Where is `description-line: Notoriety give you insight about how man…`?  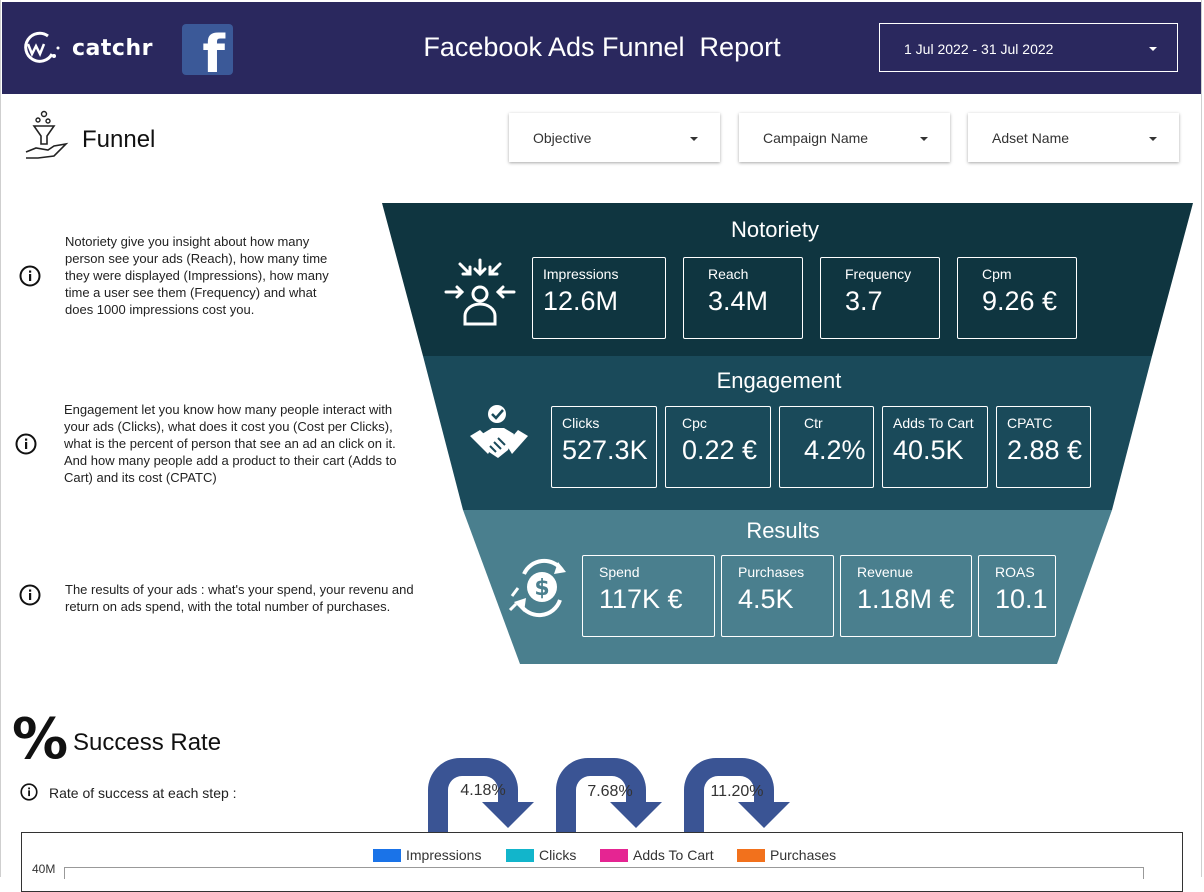
description-line: Notoriety give you insight about how man… is located at coordinates (187, 241).